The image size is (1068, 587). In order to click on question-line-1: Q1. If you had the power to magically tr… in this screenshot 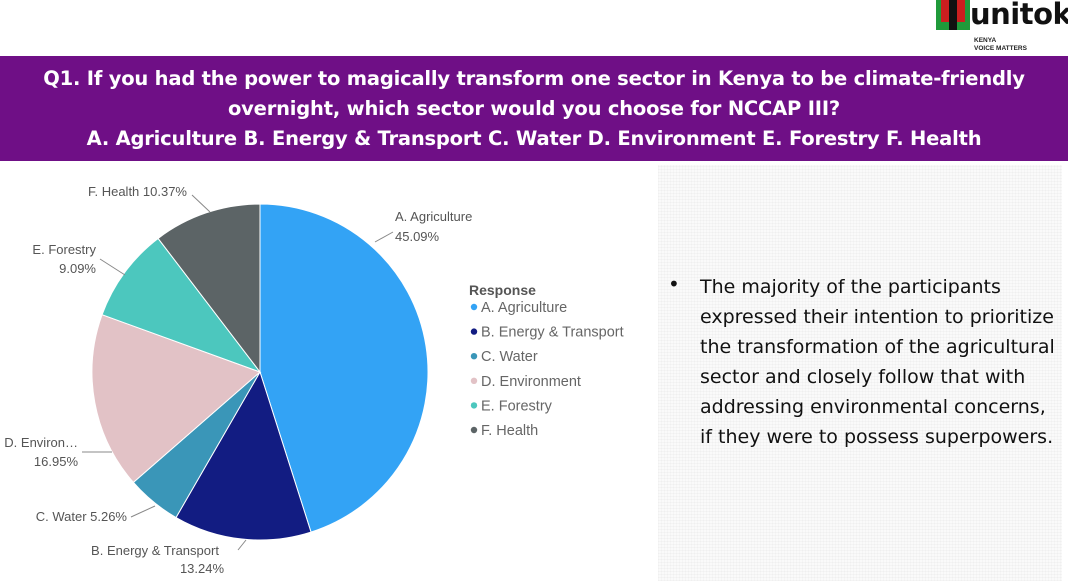, I will do `click(534, 78)`.